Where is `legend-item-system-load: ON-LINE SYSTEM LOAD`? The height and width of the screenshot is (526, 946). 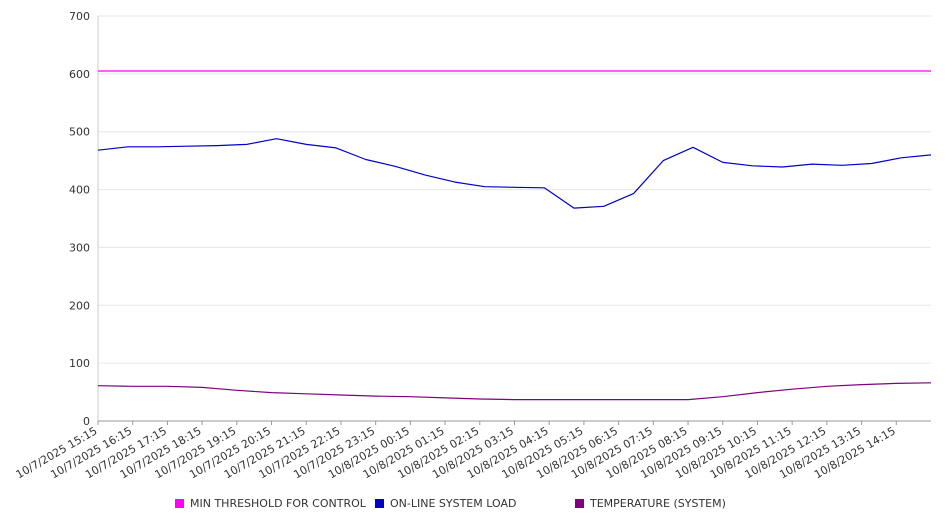
legend-item-system-load: ON-LINE SYSTEM LOAD is located at coordinates (445, 503).